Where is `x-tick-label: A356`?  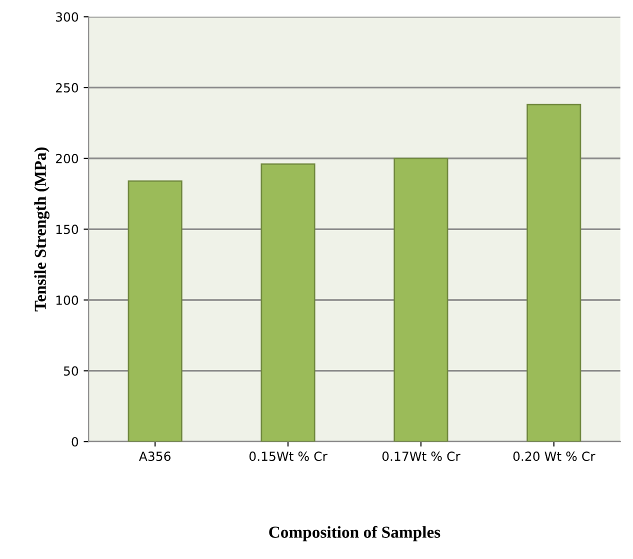 x-tick-label: A356 is located at coordinates (154, 457).